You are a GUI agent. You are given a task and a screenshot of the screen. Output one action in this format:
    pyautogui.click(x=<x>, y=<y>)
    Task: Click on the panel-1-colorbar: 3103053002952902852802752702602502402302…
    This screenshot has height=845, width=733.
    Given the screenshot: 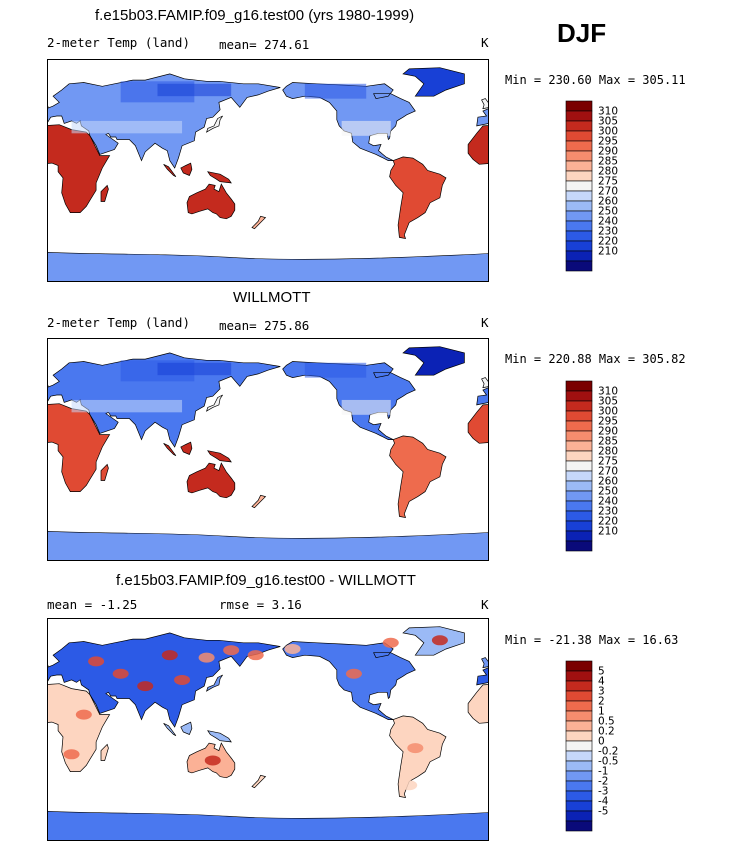 What is the action you would take?
    pyautogui.click(x=591, y=186)
    